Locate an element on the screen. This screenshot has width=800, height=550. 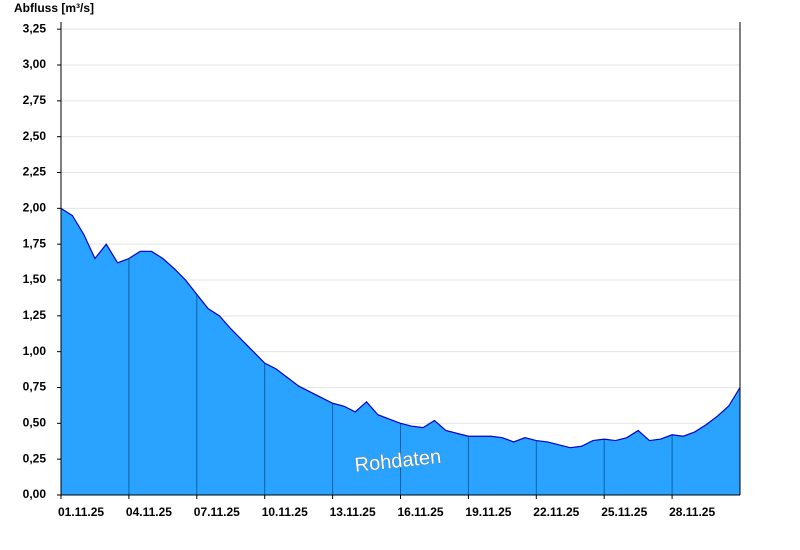
x-tick-label: 19.11.25 is located at coordinates (488, 512).